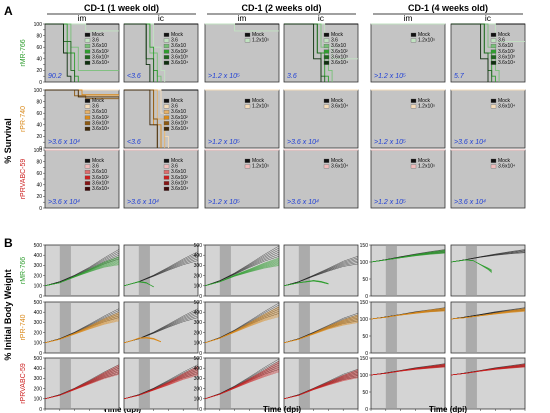  What do you see at coordinates (198, 359) in the screenshot?
I see `y-tick-label: 500` at bounding box center [198, 359].